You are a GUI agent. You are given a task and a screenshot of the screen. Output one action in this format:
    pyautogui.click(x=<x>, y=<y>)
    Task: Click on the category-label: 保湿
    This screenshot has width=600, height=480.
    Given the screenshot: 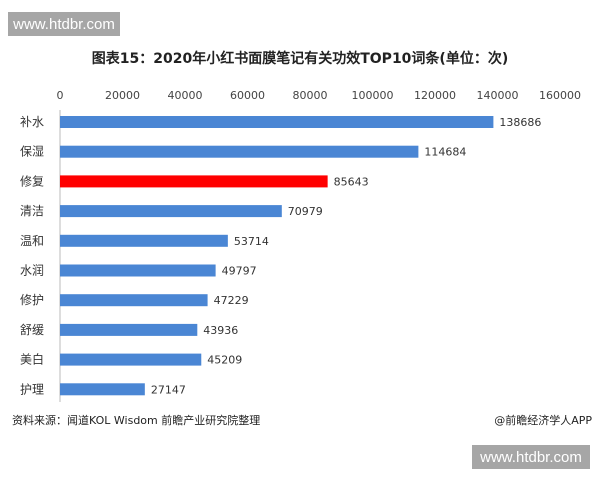 What is the action you would take?
    pyautogui.click(x=32, y=151)
    